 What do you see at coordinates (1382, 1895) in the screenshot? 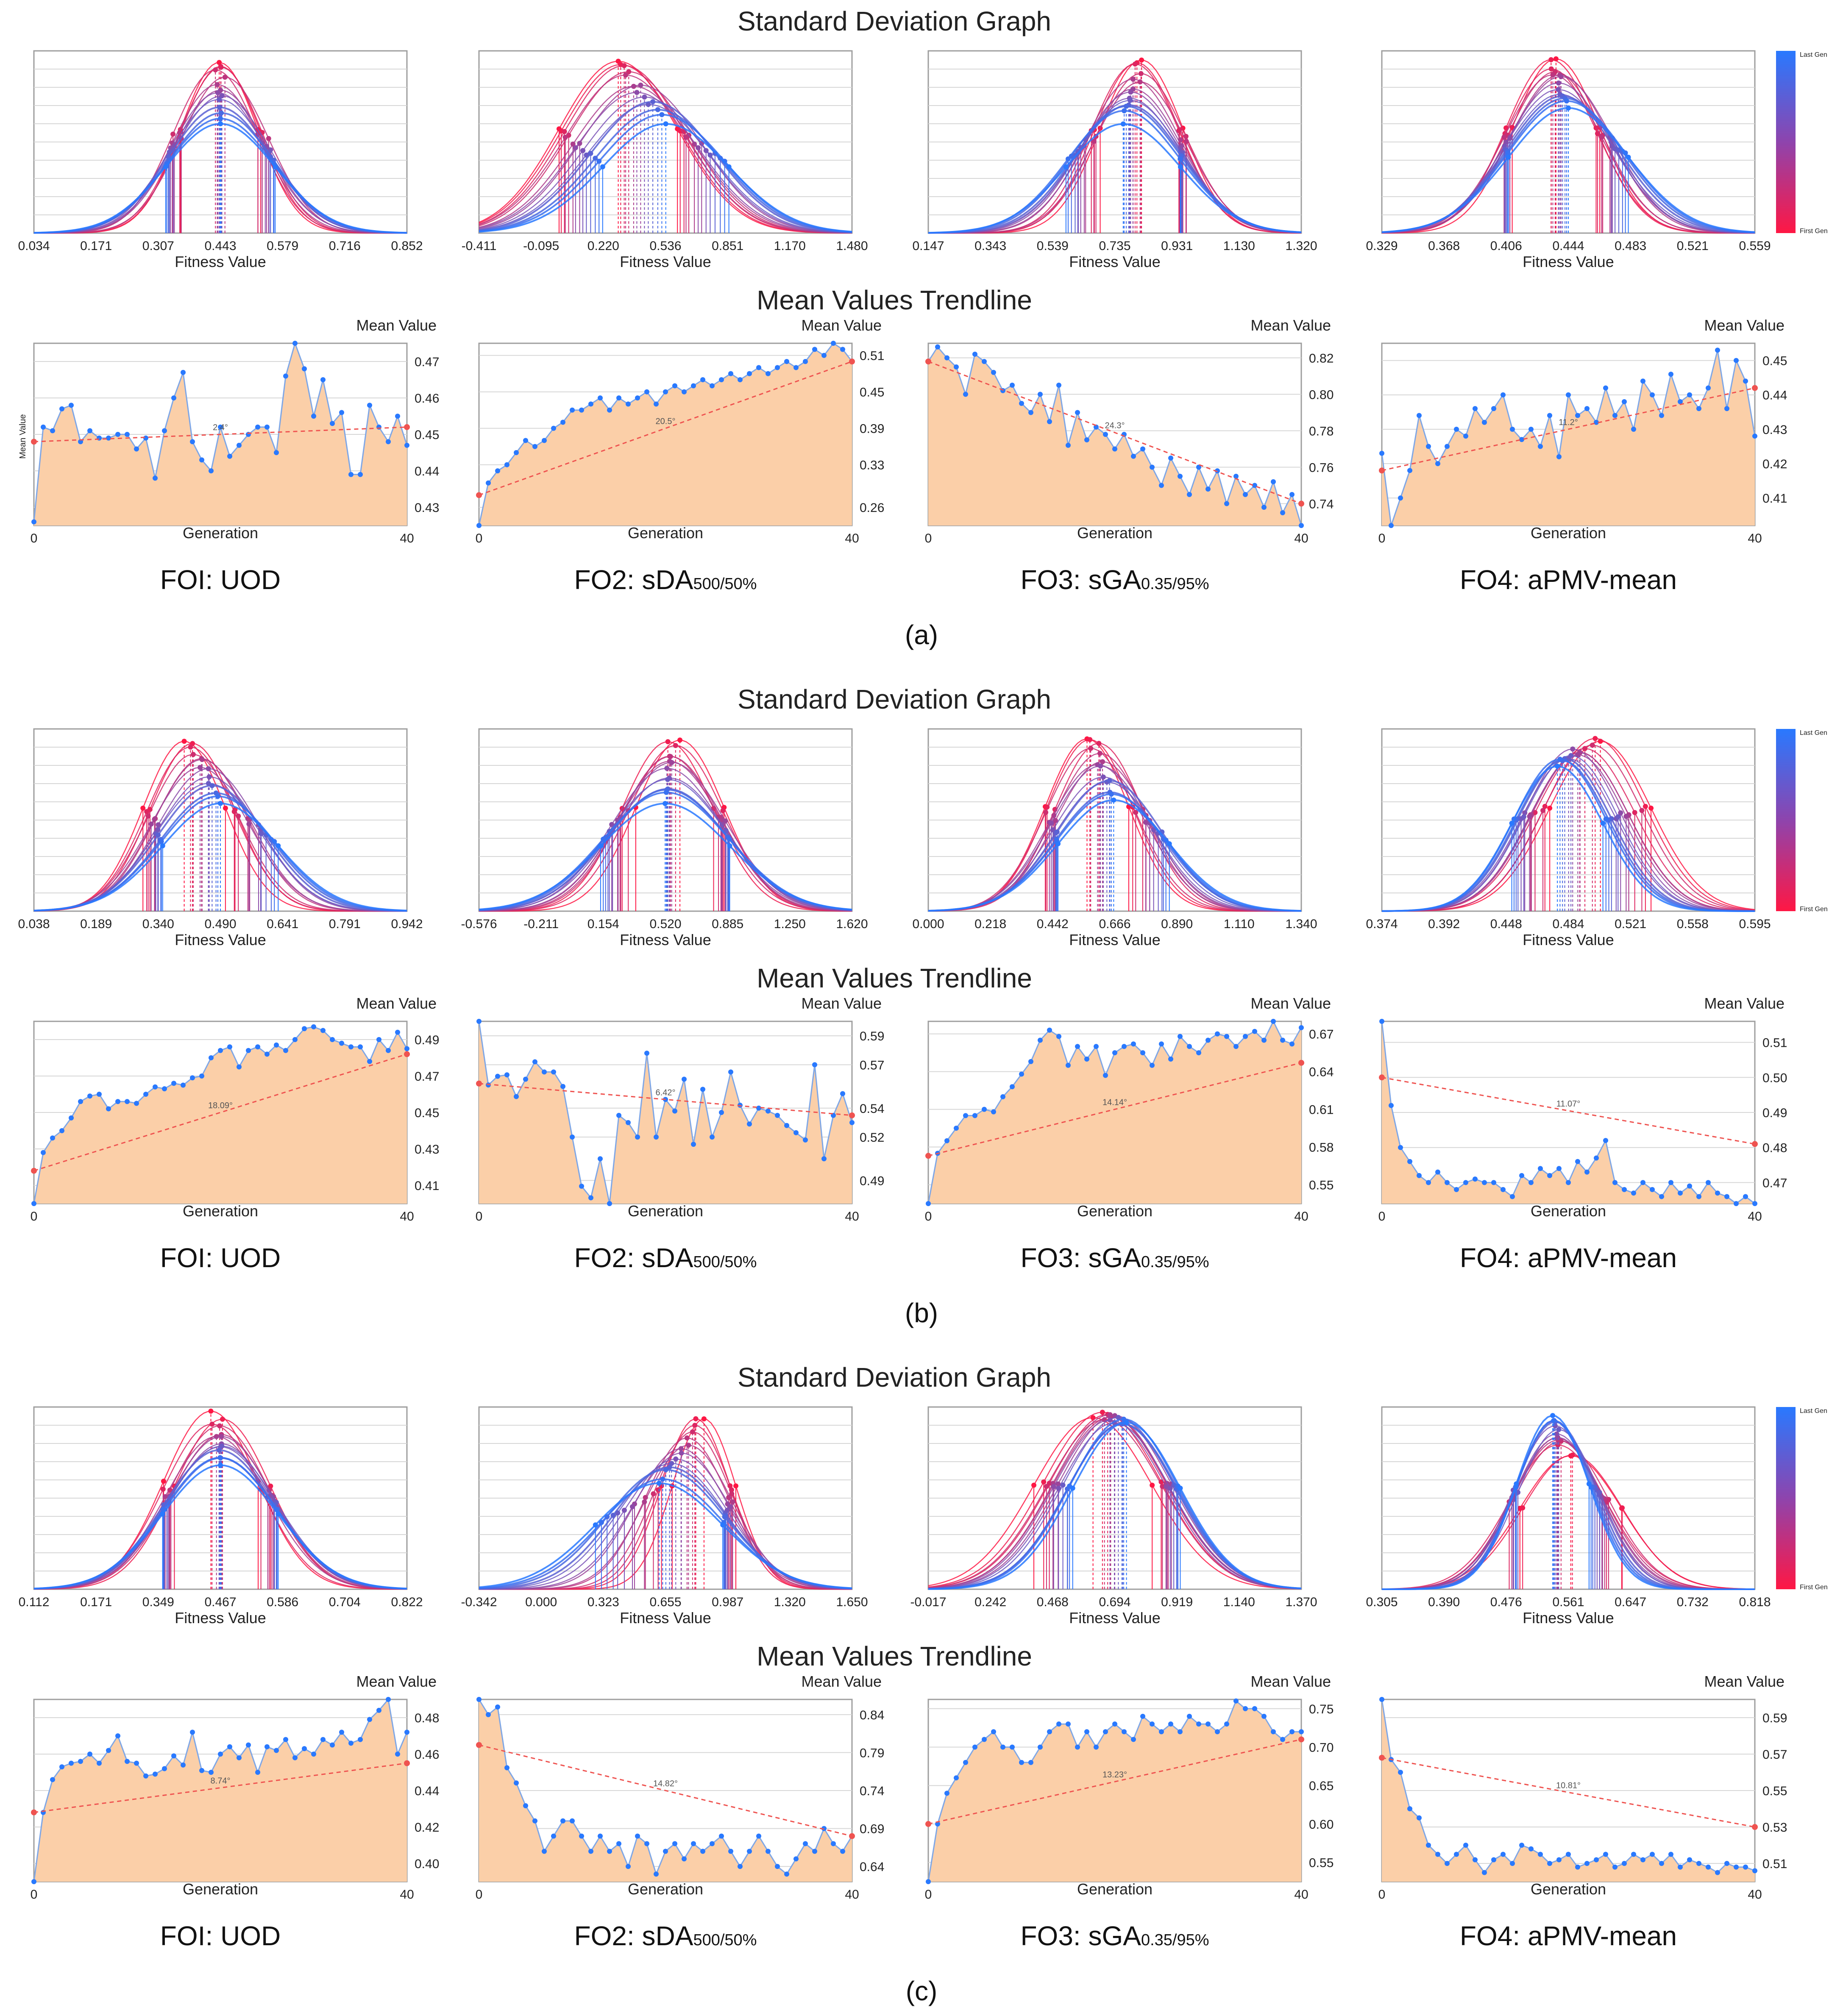
I see `trend-x-tick-start: 0` at bounding box center [1382, 1895].